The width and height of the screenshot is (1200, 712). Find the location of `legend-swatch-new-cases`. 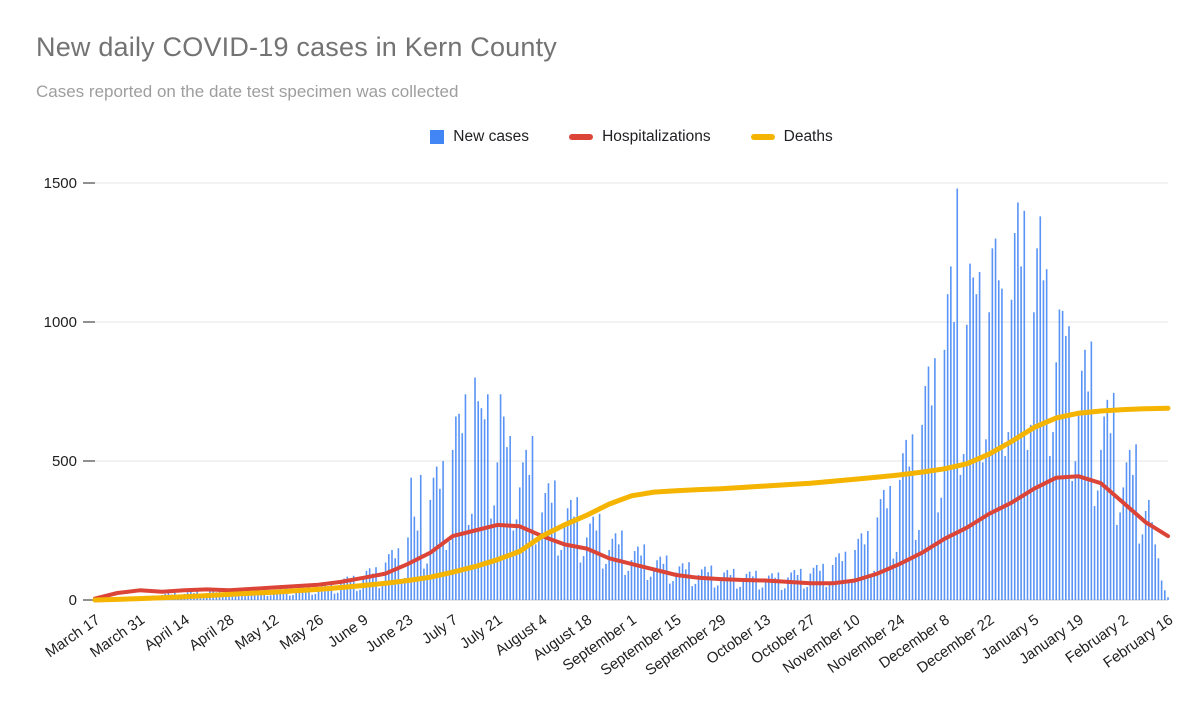

legend-swatch-new-cases is located at coordinates (437, 137).